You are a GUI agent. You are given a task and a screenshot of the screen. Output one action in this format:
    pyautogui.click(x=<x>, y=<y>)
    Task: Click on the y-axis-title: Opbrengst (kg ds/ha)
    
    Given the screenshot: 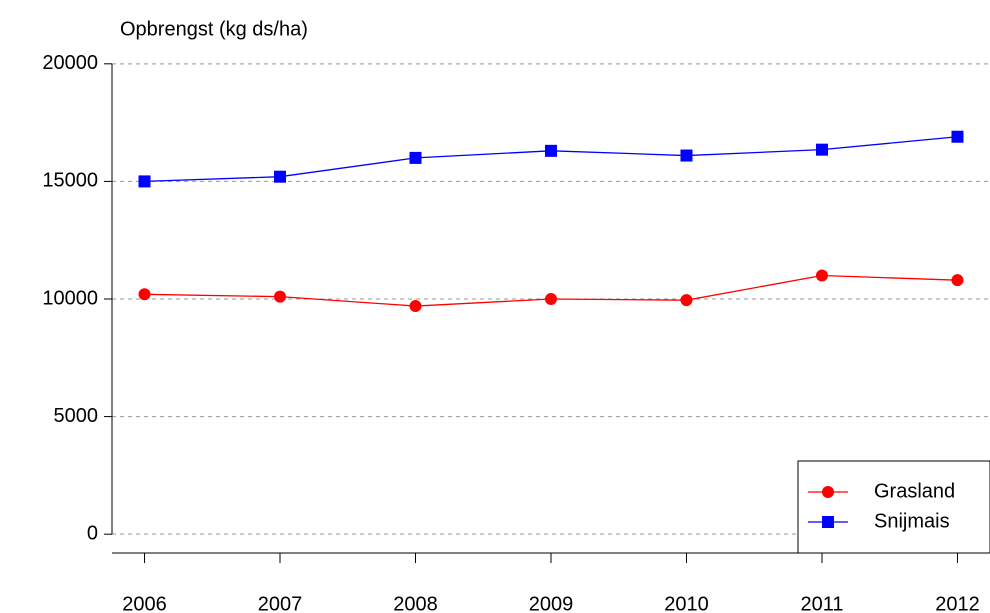 What is the action you would take?
    pyautogui.click(x=214, y=29)
    